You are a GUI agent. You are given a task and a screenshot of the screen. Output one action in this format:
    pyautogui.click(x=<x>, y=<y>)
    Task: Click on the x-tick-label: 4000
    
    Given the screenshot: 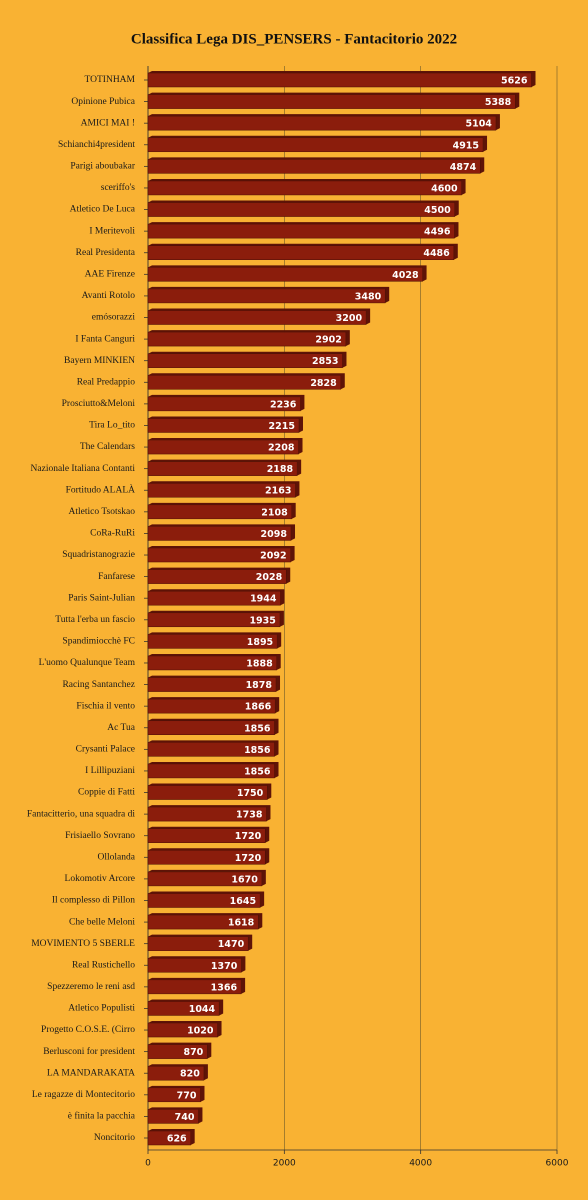 What is the action you would take?
    pyautogui.click(x=420, y=1164)
    